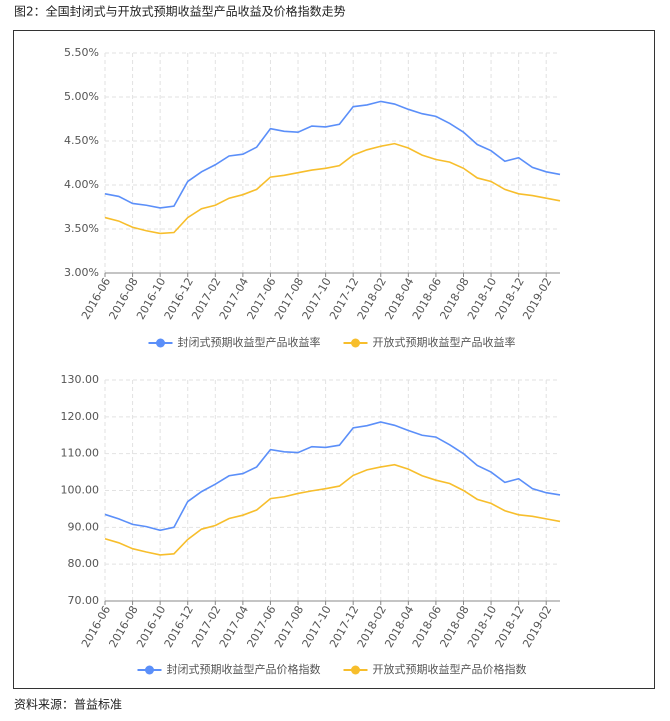 The width and height of the screenshot is (670, 721). I want to click on y-tick-label: 110.00, so click(80, 453).